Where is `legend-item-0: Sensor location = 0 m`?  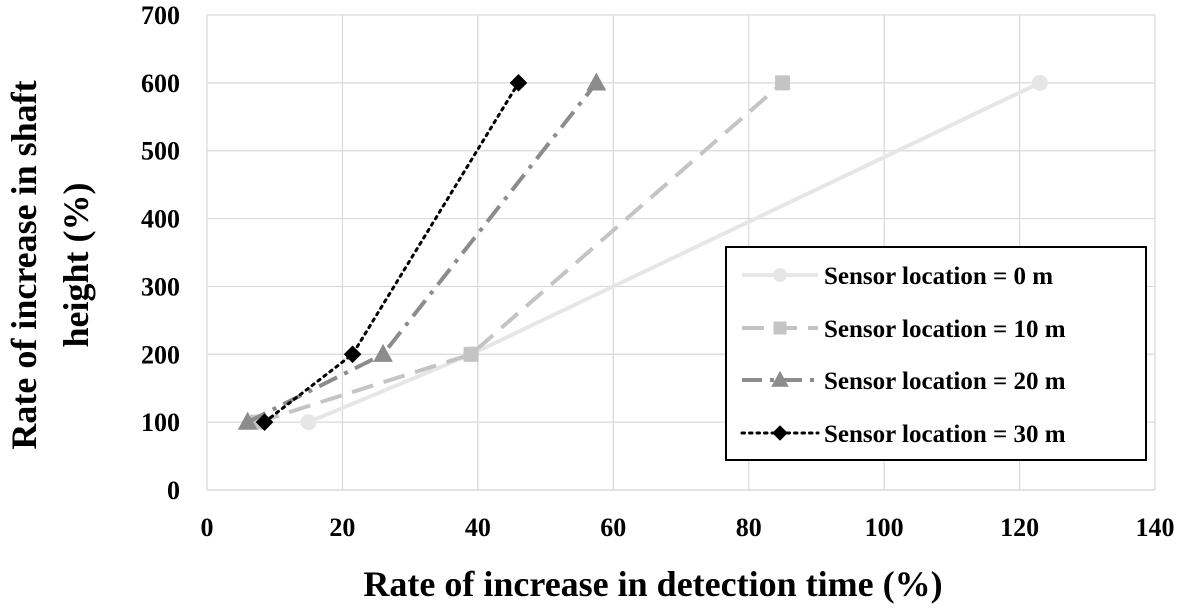 legend-item-0: Sensor location = 0 m is located at coordinates (897, 276).